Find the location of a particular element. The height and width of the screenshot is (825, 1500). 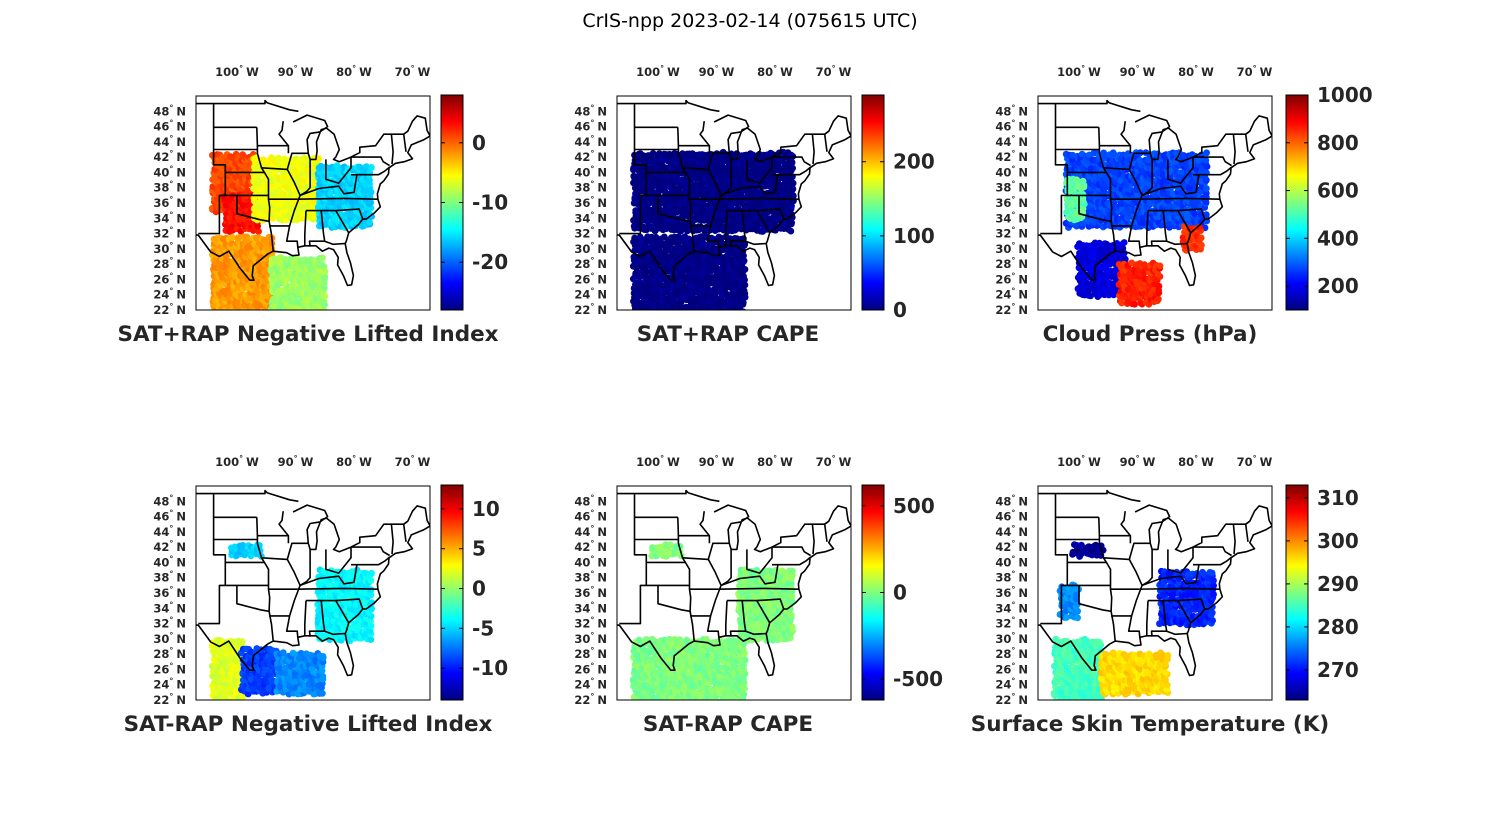

lat-tick-label: 22° N is located at coordinates (590, 309).